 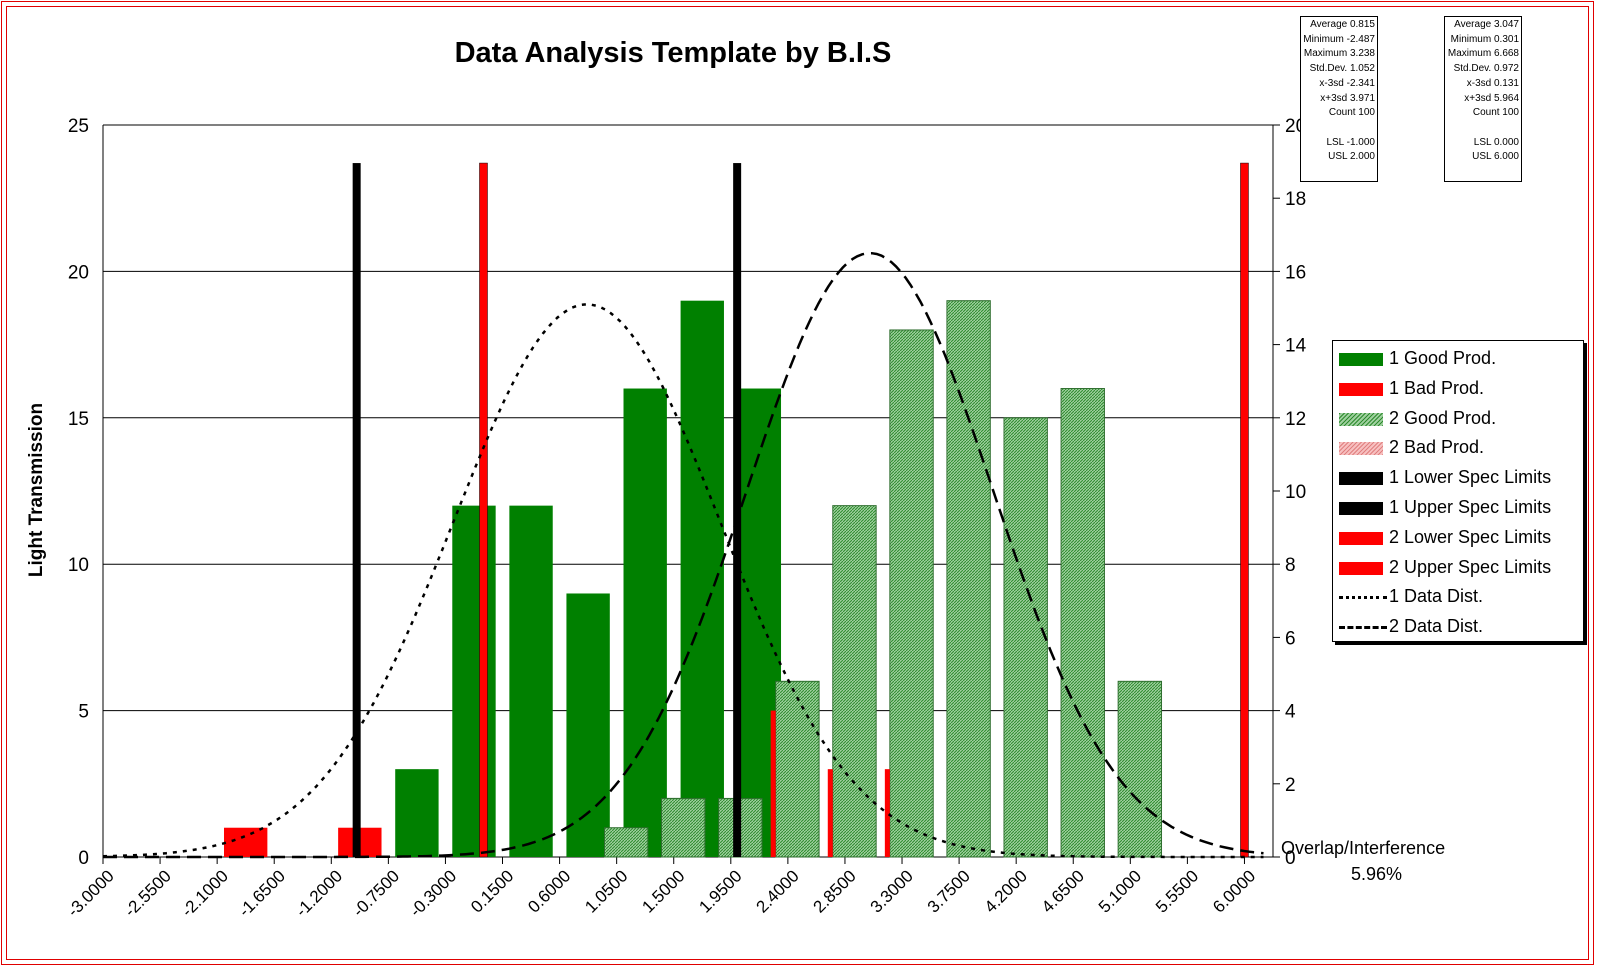 I want to click on legend-item: 2 Lower Spec Limits, so click(x=1459, y=538).